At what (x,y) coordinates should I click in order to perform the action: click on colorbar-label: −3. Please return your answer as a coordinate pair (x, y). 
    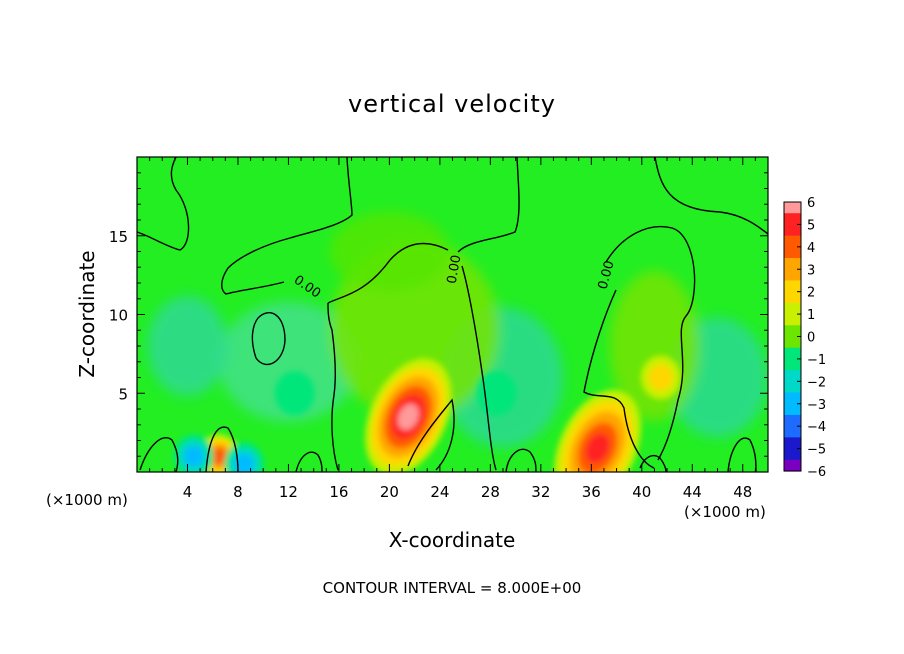
    Looking at the image, I should click on (816, 405).